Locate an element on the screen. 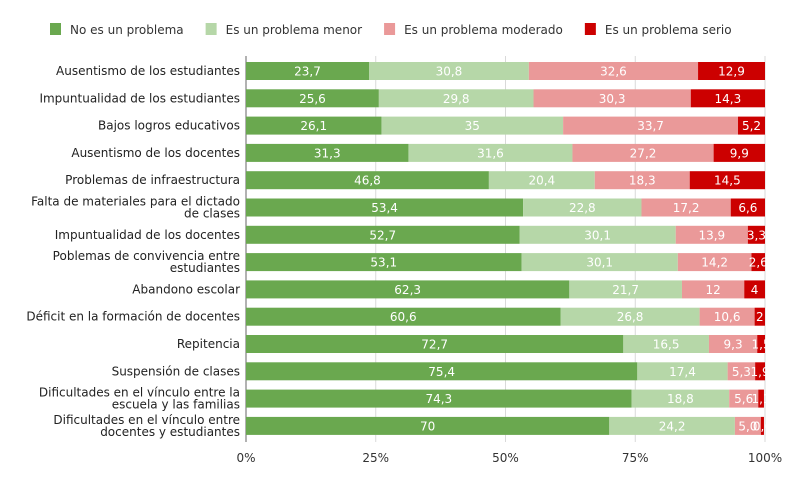 The width and height of the screenshot is (790, 488). data-label: 2 is located at coordinates (760, 317).